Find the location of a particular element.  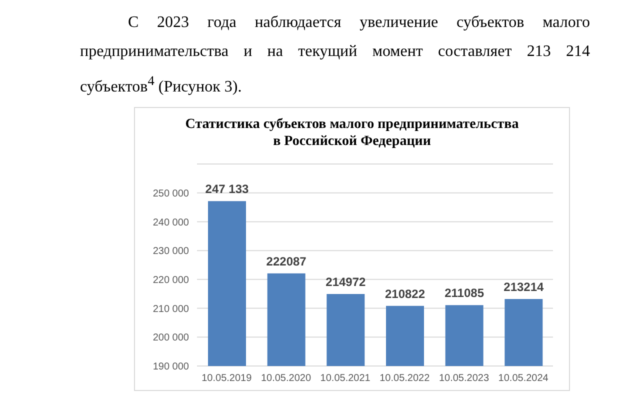

data-label: 210822 is located at coordinates (405, 294).